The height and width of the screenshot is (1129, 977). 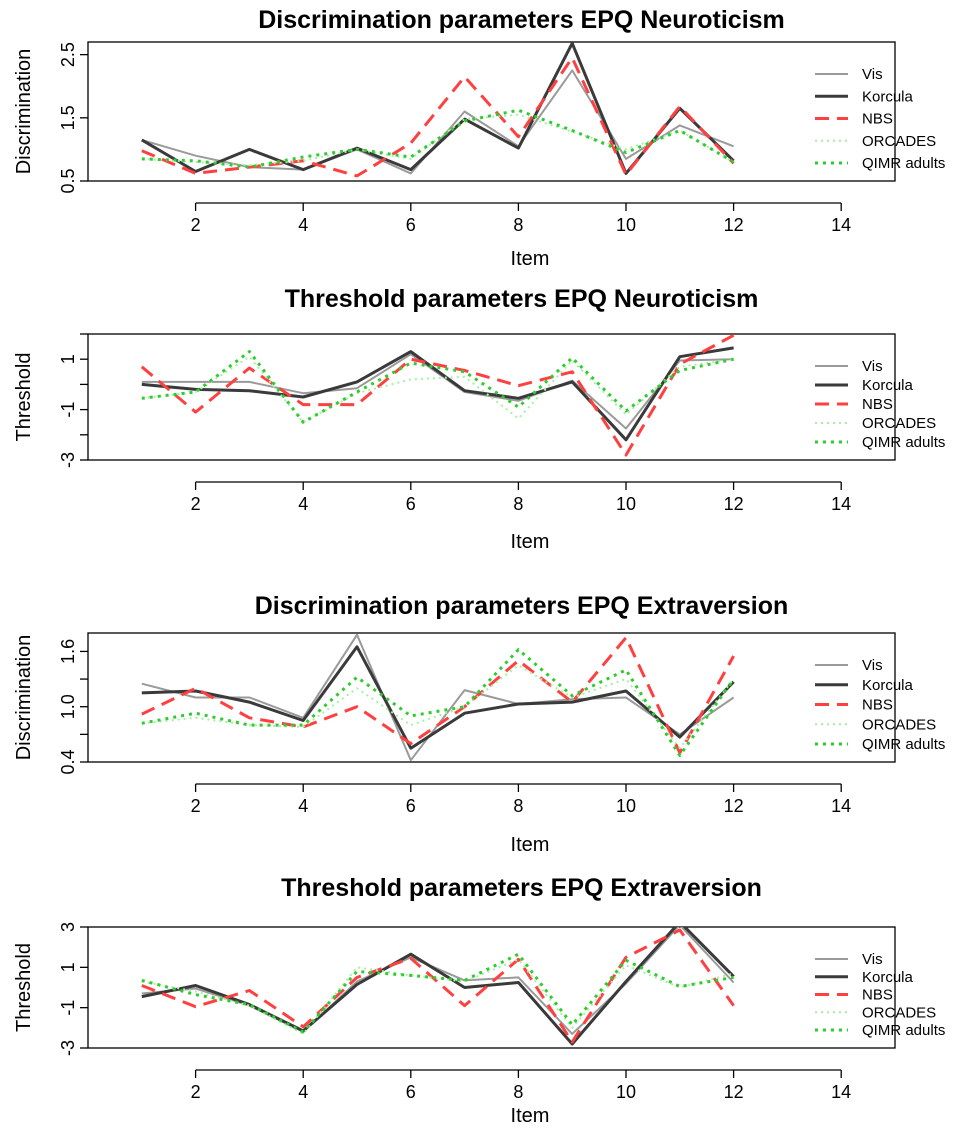 What do you see at coordinates (68, 761) in the screenshot?
I see `y-tick-label: 0.4` at bounding box center [68, 761].